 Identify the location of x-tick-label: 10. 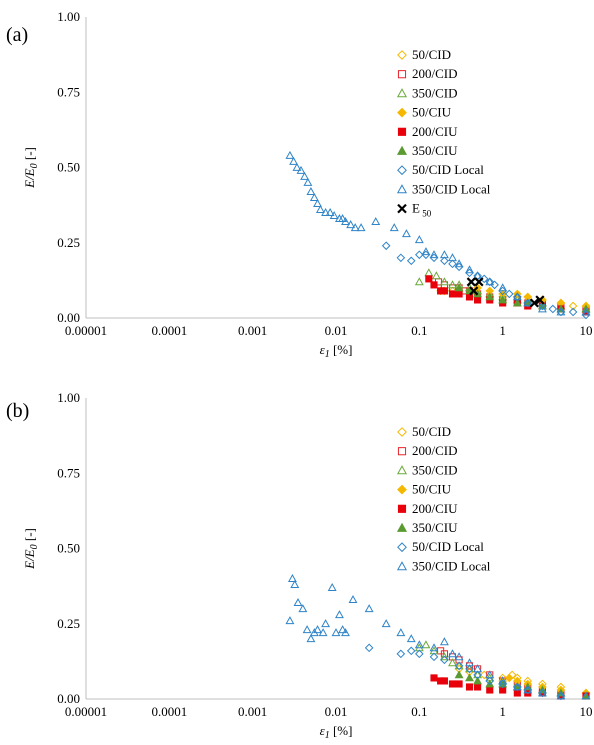
(586, 330).